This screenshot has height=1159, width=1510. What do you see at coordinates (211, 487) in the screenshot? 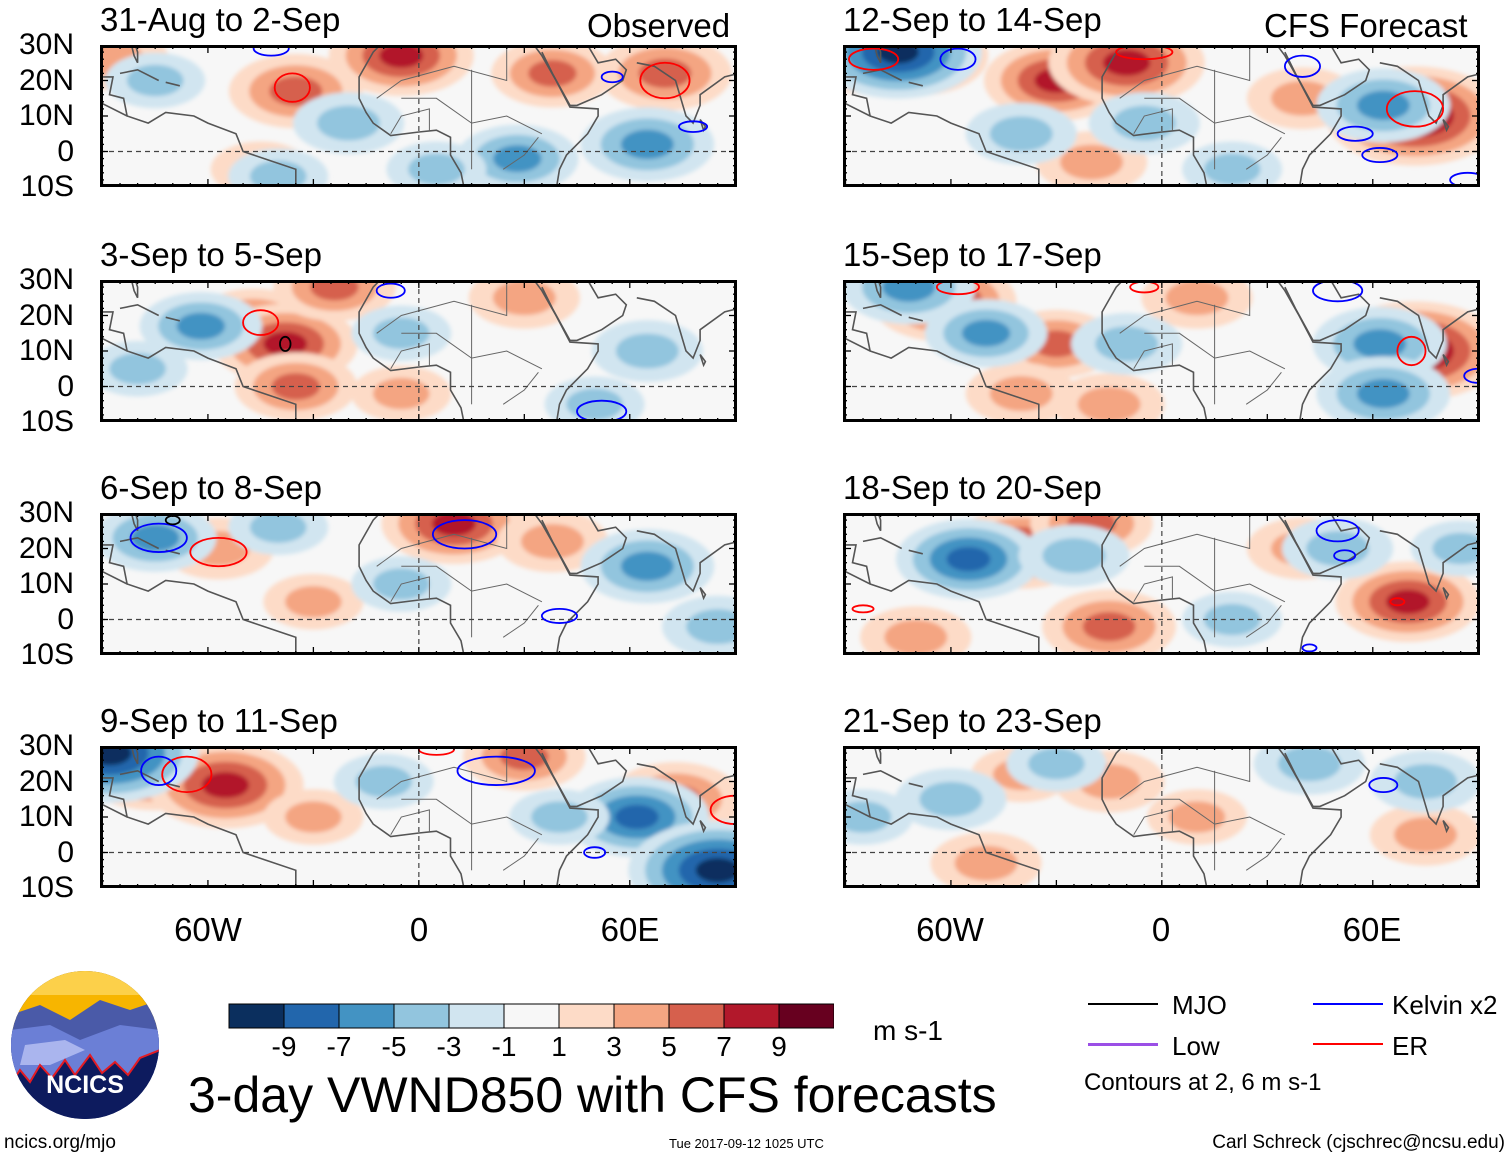
I see `panel-title: 6-Sep to 8-Sep` at bounding box center [211, 487].